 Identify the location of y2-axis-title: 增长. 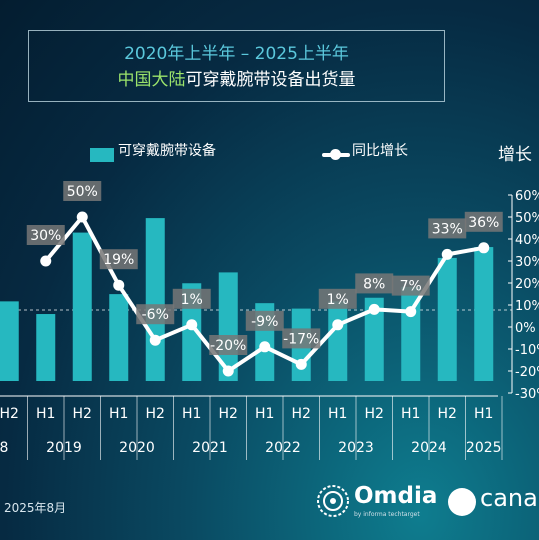
(515, 155).